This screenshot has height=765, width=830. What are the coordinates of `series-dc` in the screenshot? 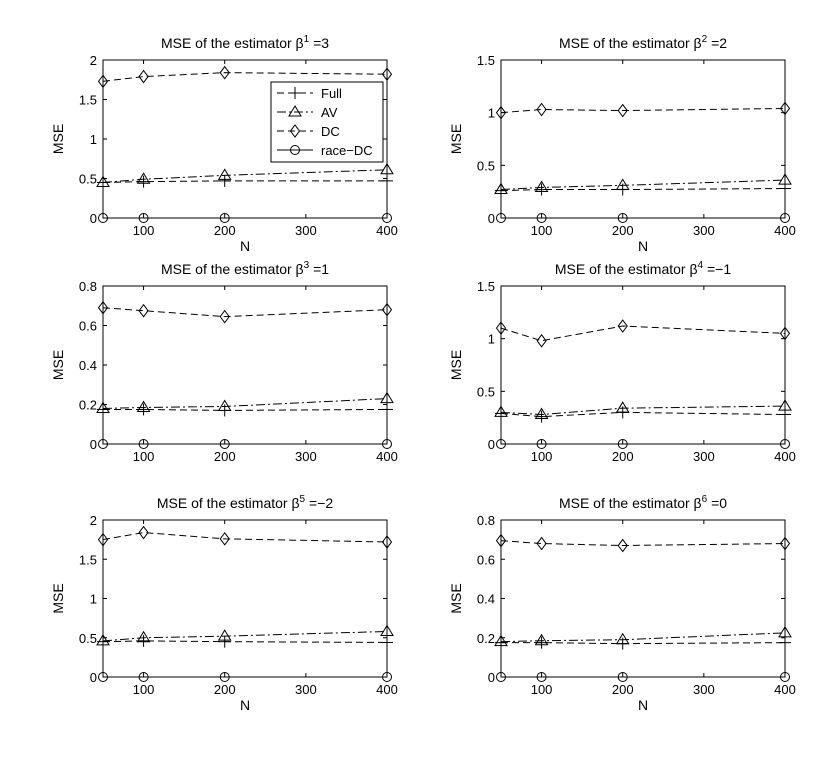 It's located at (643, 333).